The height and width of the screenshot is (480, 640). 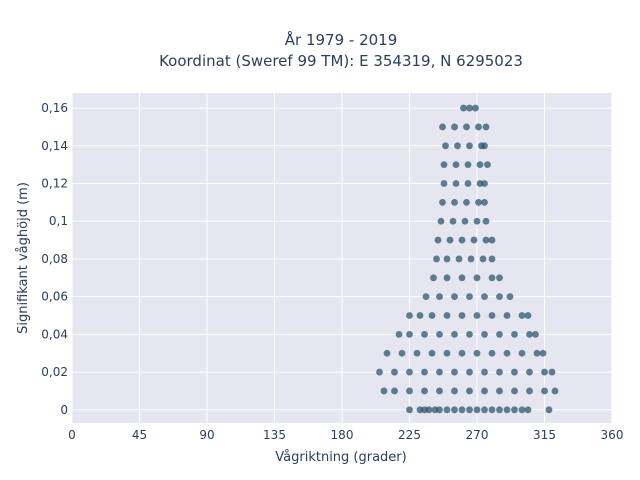 I want to click on x-axis-ticks: 0 45 90 135 180 225 270 315 360, so click(x=345, y=435).